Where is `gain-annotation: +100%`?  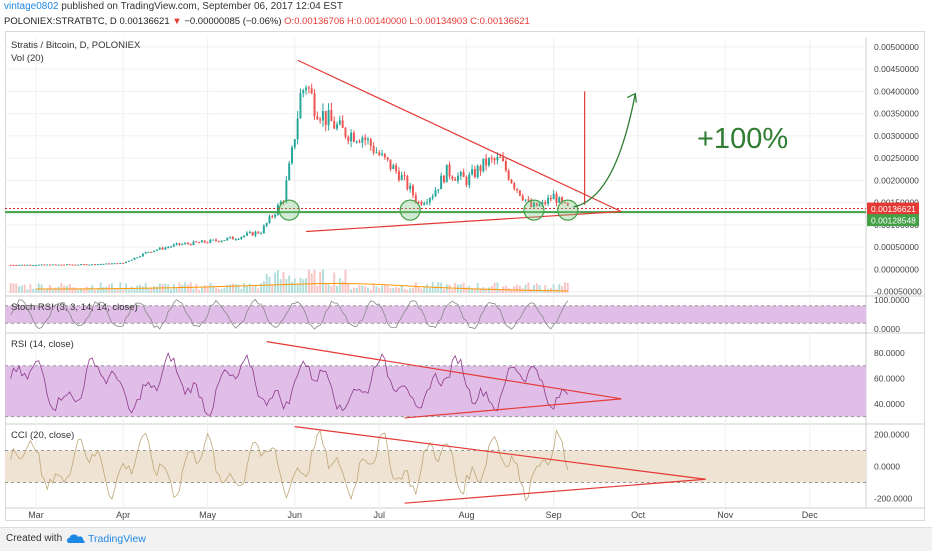
gain-annotation: +100% is located at coordinates (742, 139).